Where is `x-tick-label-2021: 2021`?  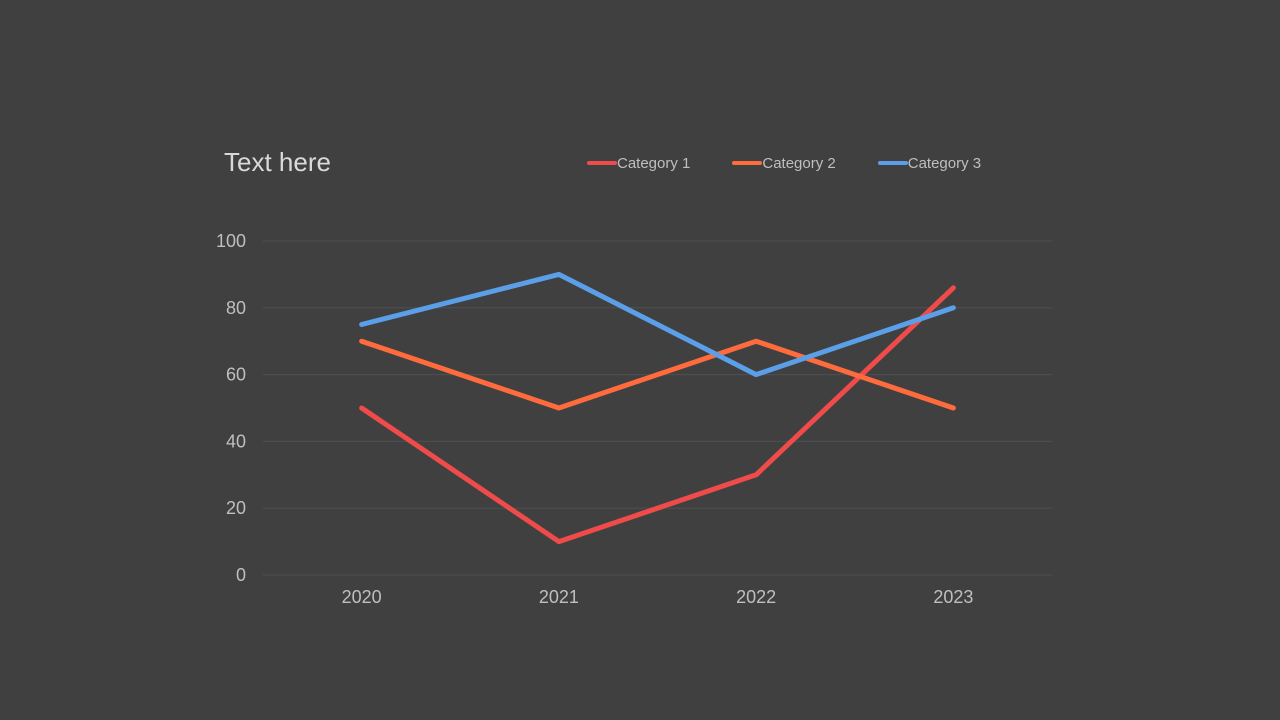
x-tick-label-2021: 2021 is located at coordinates (559, 597).